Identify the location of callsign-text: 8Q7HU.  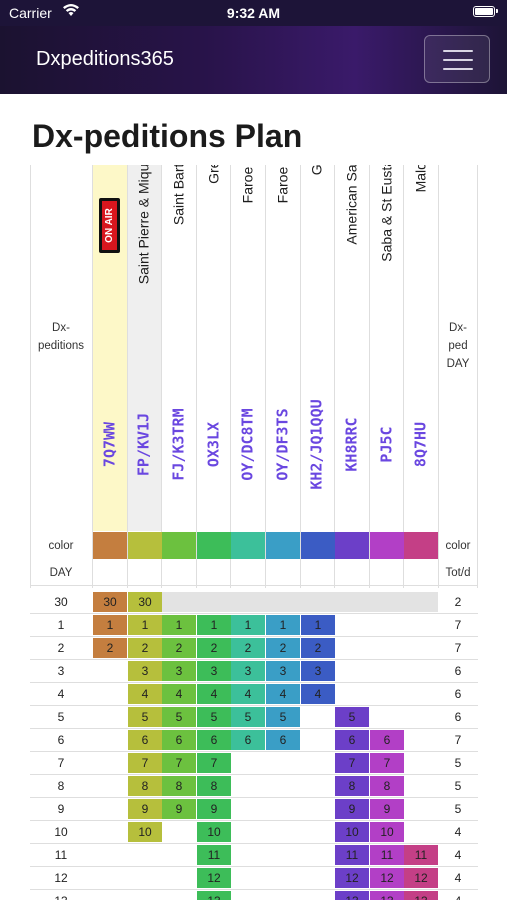
(420, 444).